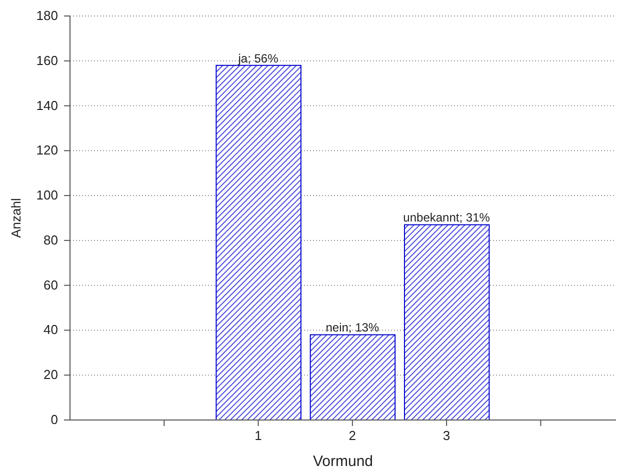 The image size is (626, 472). Describe the element at coordinates (258, 435) in the screenshot. I see `x-tick-label: 1` at that location.